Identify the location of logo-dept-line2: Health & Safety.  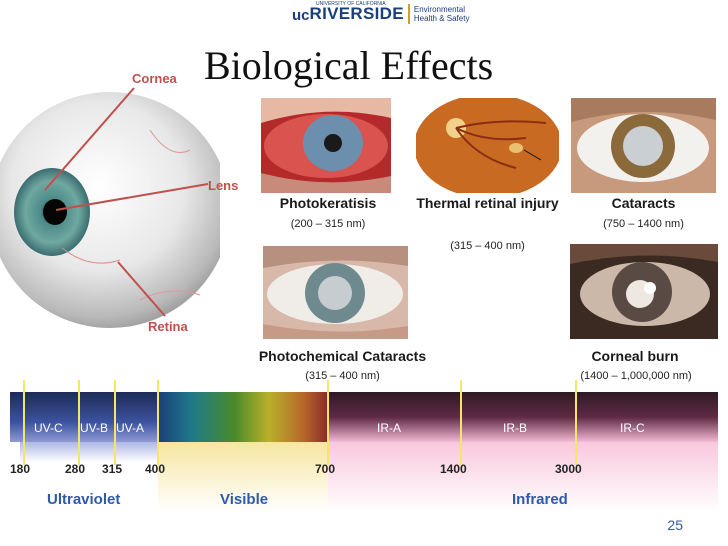
(441, 18).